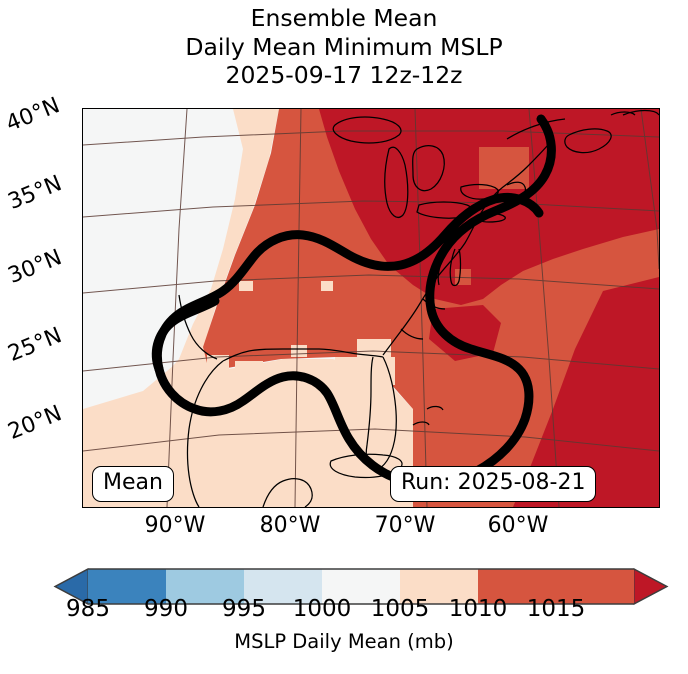  What do you see at coordinates (166, 609) in the screenshot?
I see `colorbar-tick-990: 990` at bounding box center [166, 609].